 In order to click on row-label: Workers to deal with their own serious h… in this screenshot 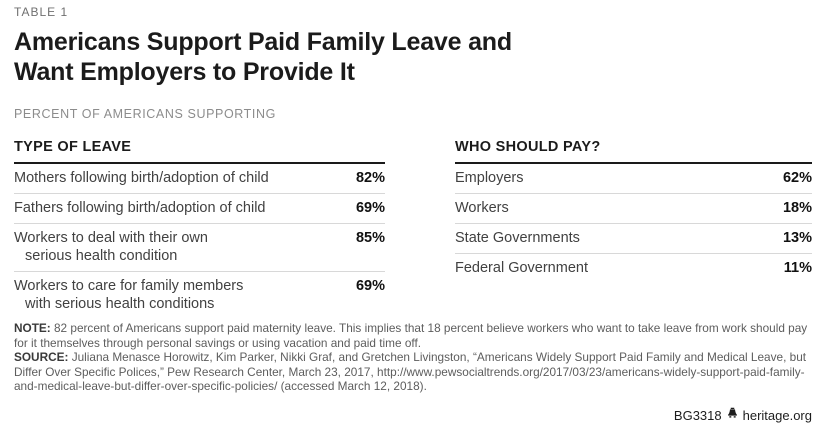, I will do `click(111, 247)`.